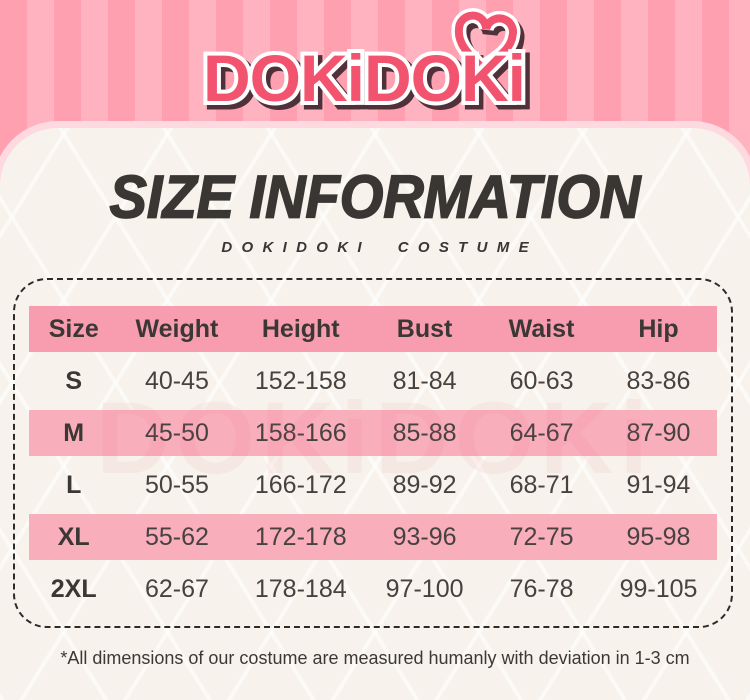 This screenshot has width=750, height=700. What do you see at coordinates (424, 536) in the screenshot?
I see `bust-value: 93-96` at bounding box center [424, 536].